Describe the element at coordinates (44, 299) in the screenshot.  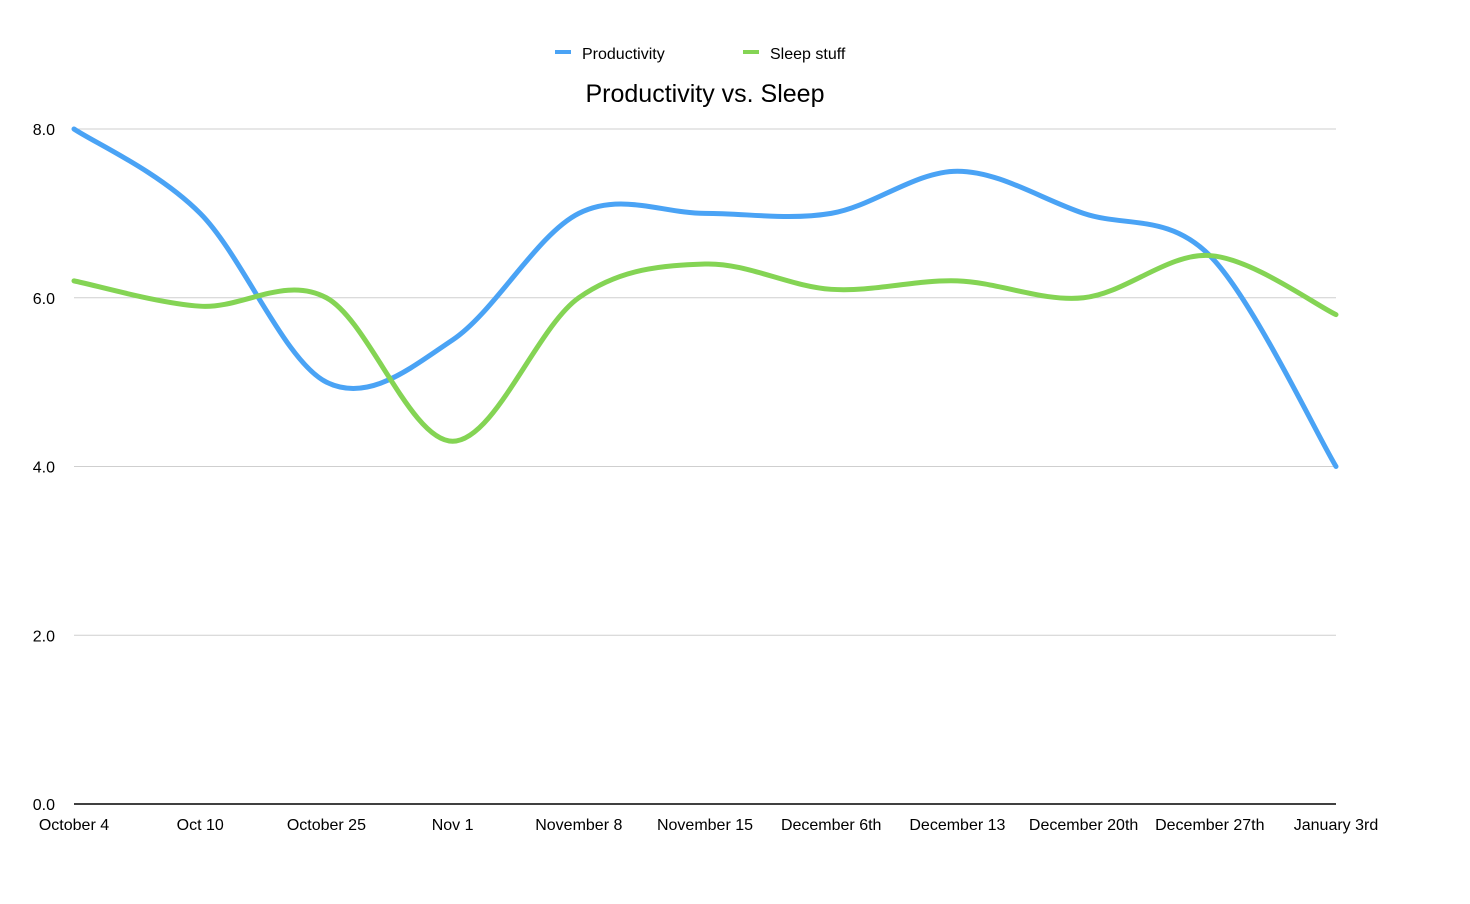
I see `y-tick-label: 6.0` at that location.